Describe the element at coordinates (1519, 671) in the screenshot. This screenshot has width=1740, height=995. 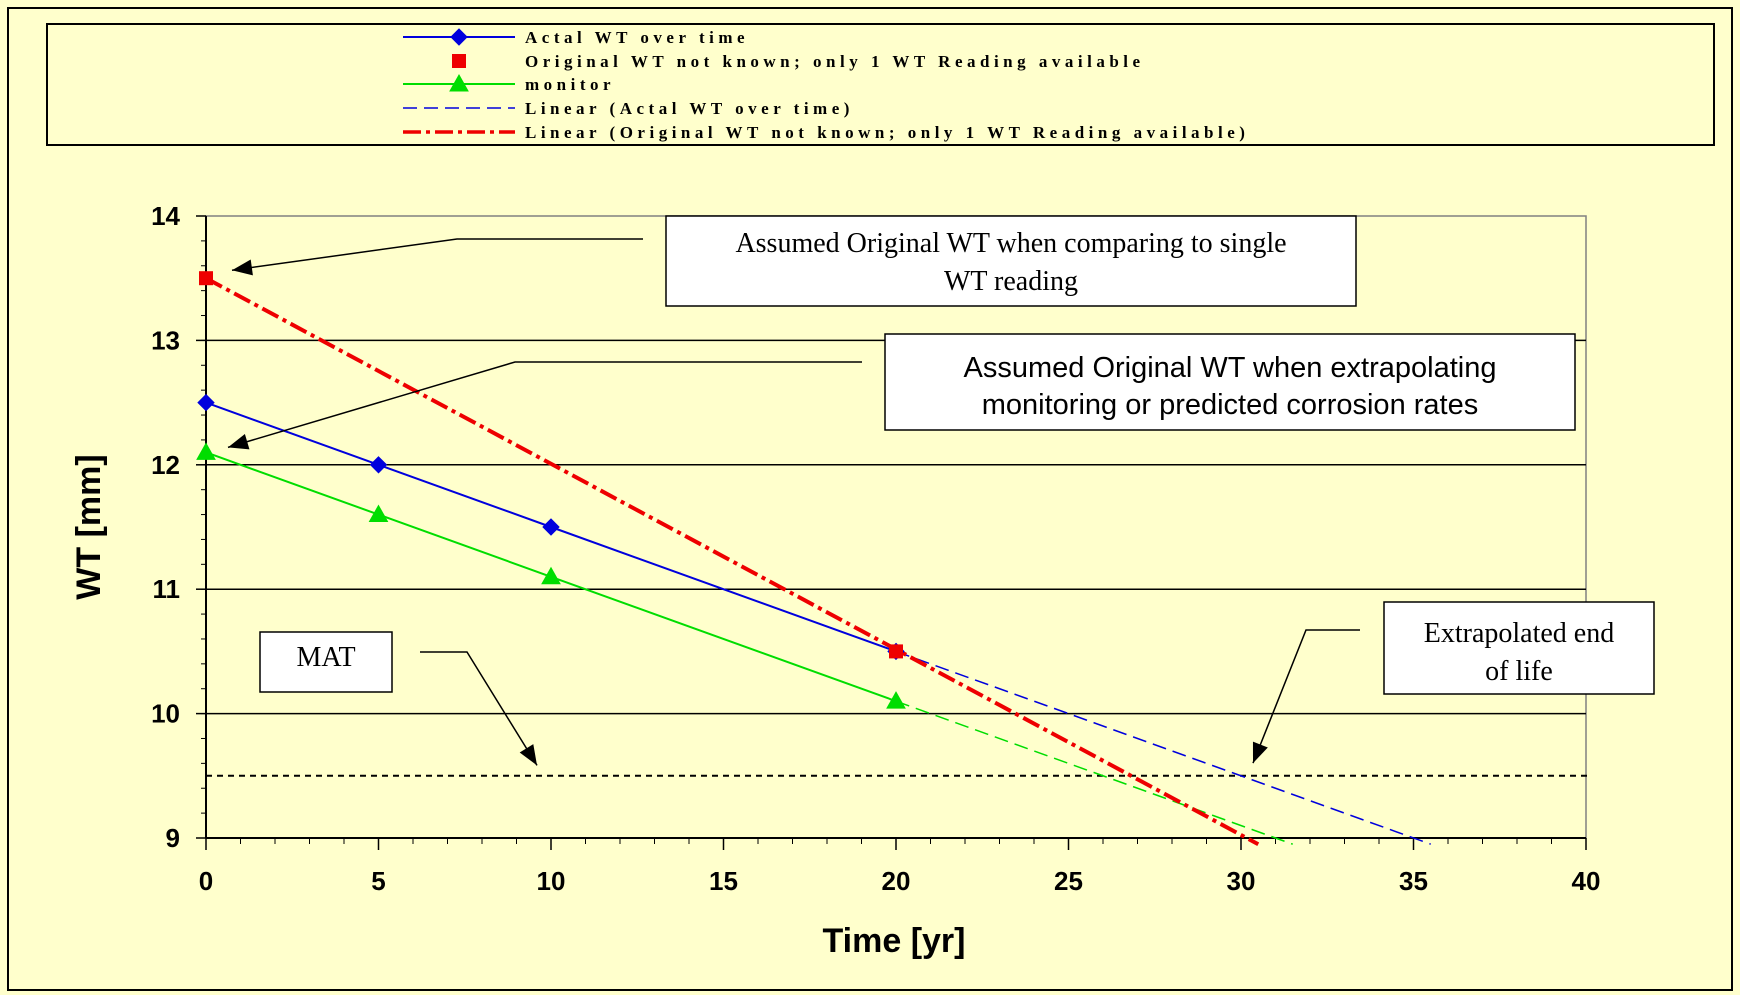
I see `callout-text-end_of_life-1: of life` at that location.